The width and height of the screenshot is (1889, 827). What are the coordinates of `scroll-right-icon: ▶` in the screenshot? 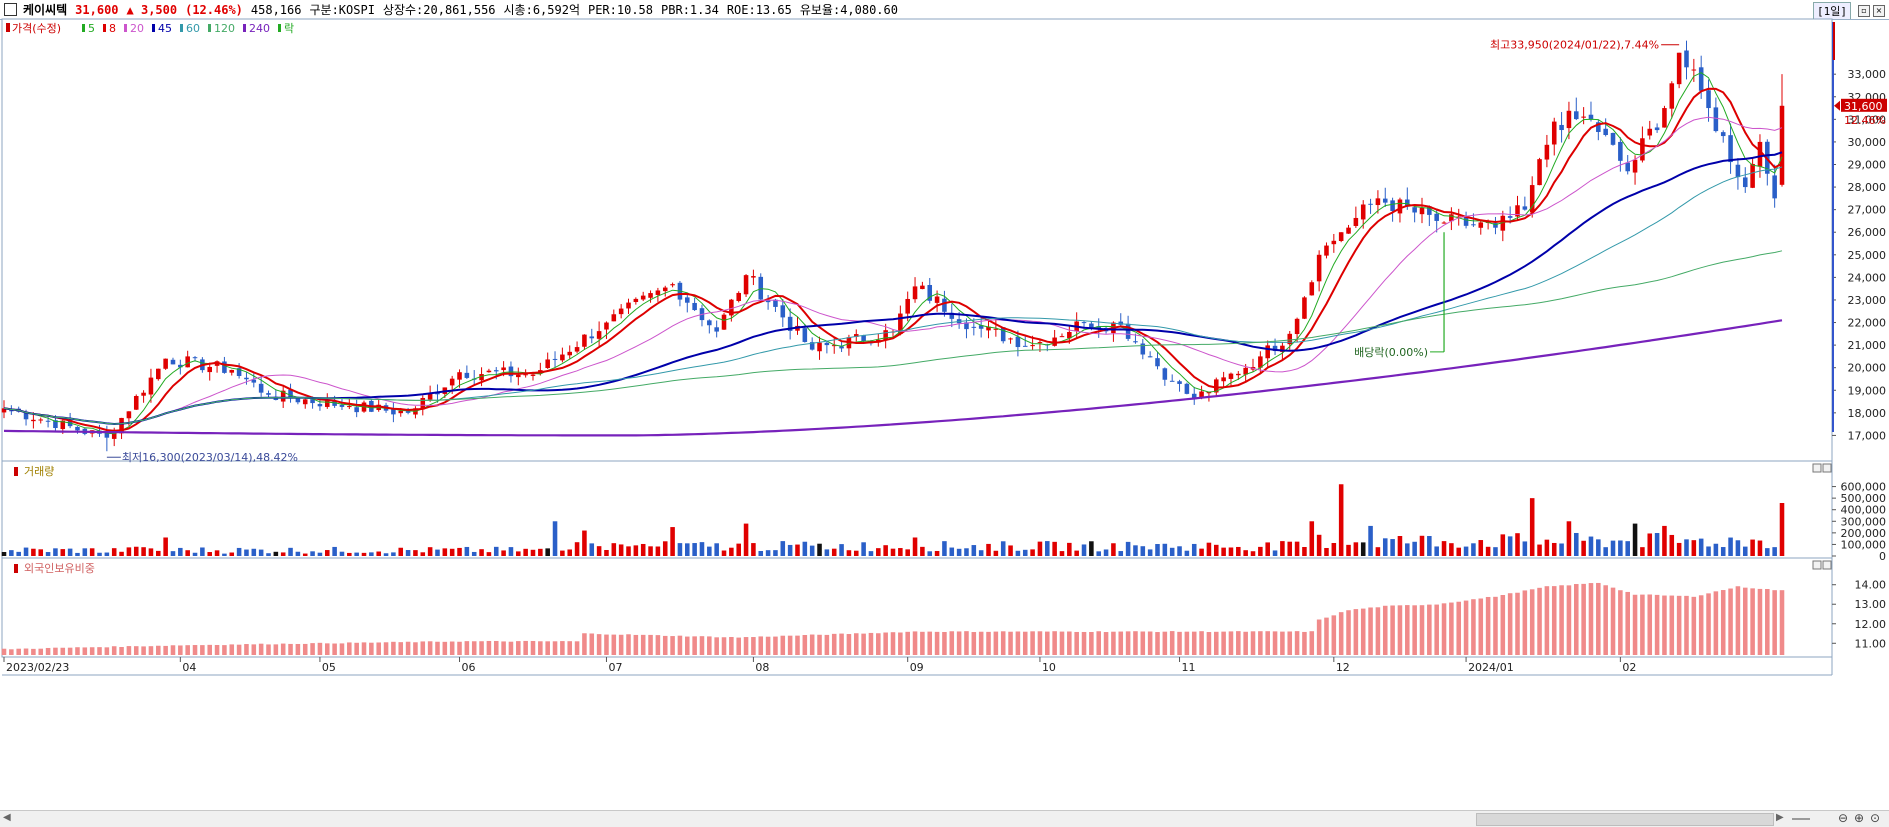 It's located at (1780, 817).